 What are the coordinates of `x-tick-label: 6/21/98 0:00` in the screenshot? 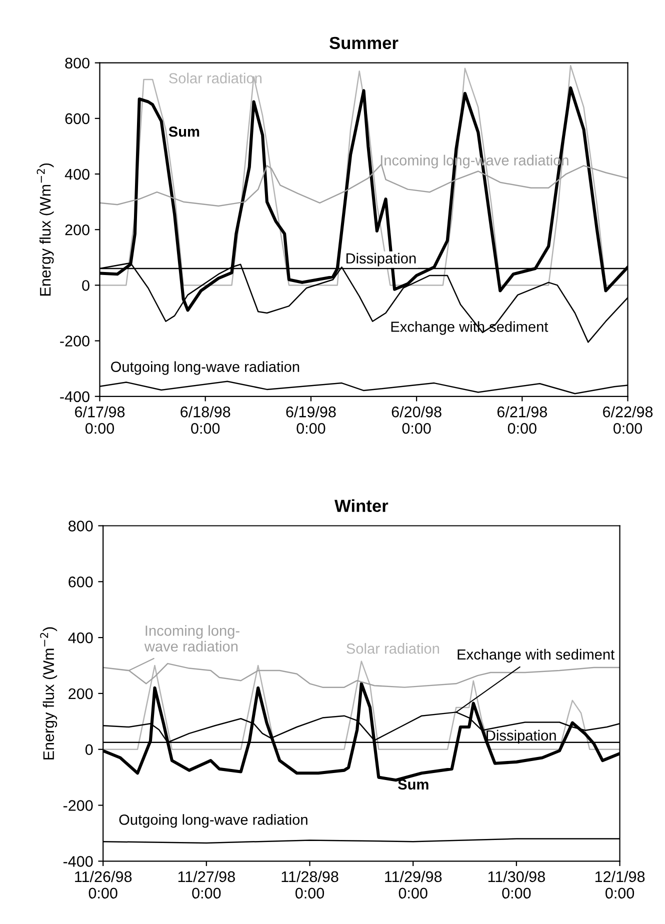 It's located at (522, 420).